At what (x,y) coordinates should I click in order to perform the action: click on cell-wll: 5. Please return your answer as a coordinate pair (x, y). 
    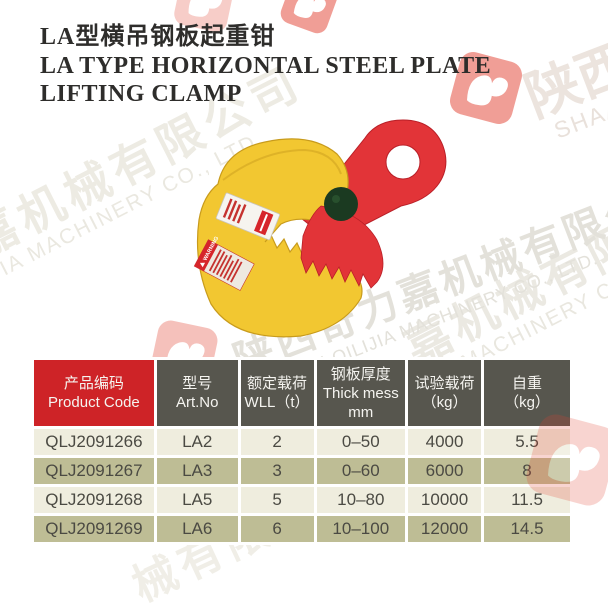
    Looking at the image, I should click on (277, 500).